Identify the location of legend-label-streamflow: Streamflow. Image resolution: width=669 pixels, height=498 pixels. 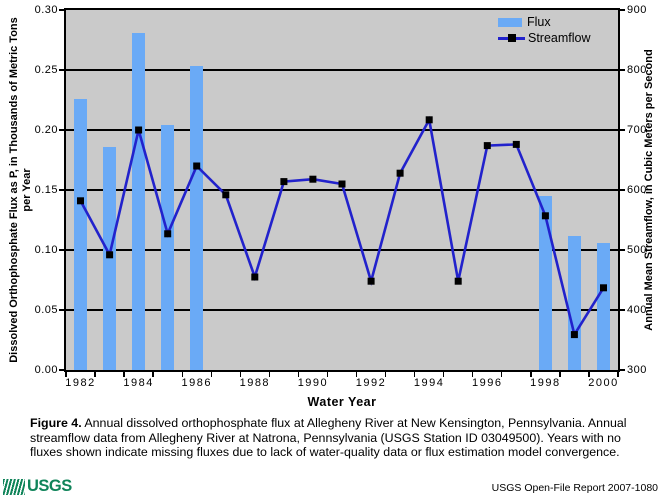
(559, 38).